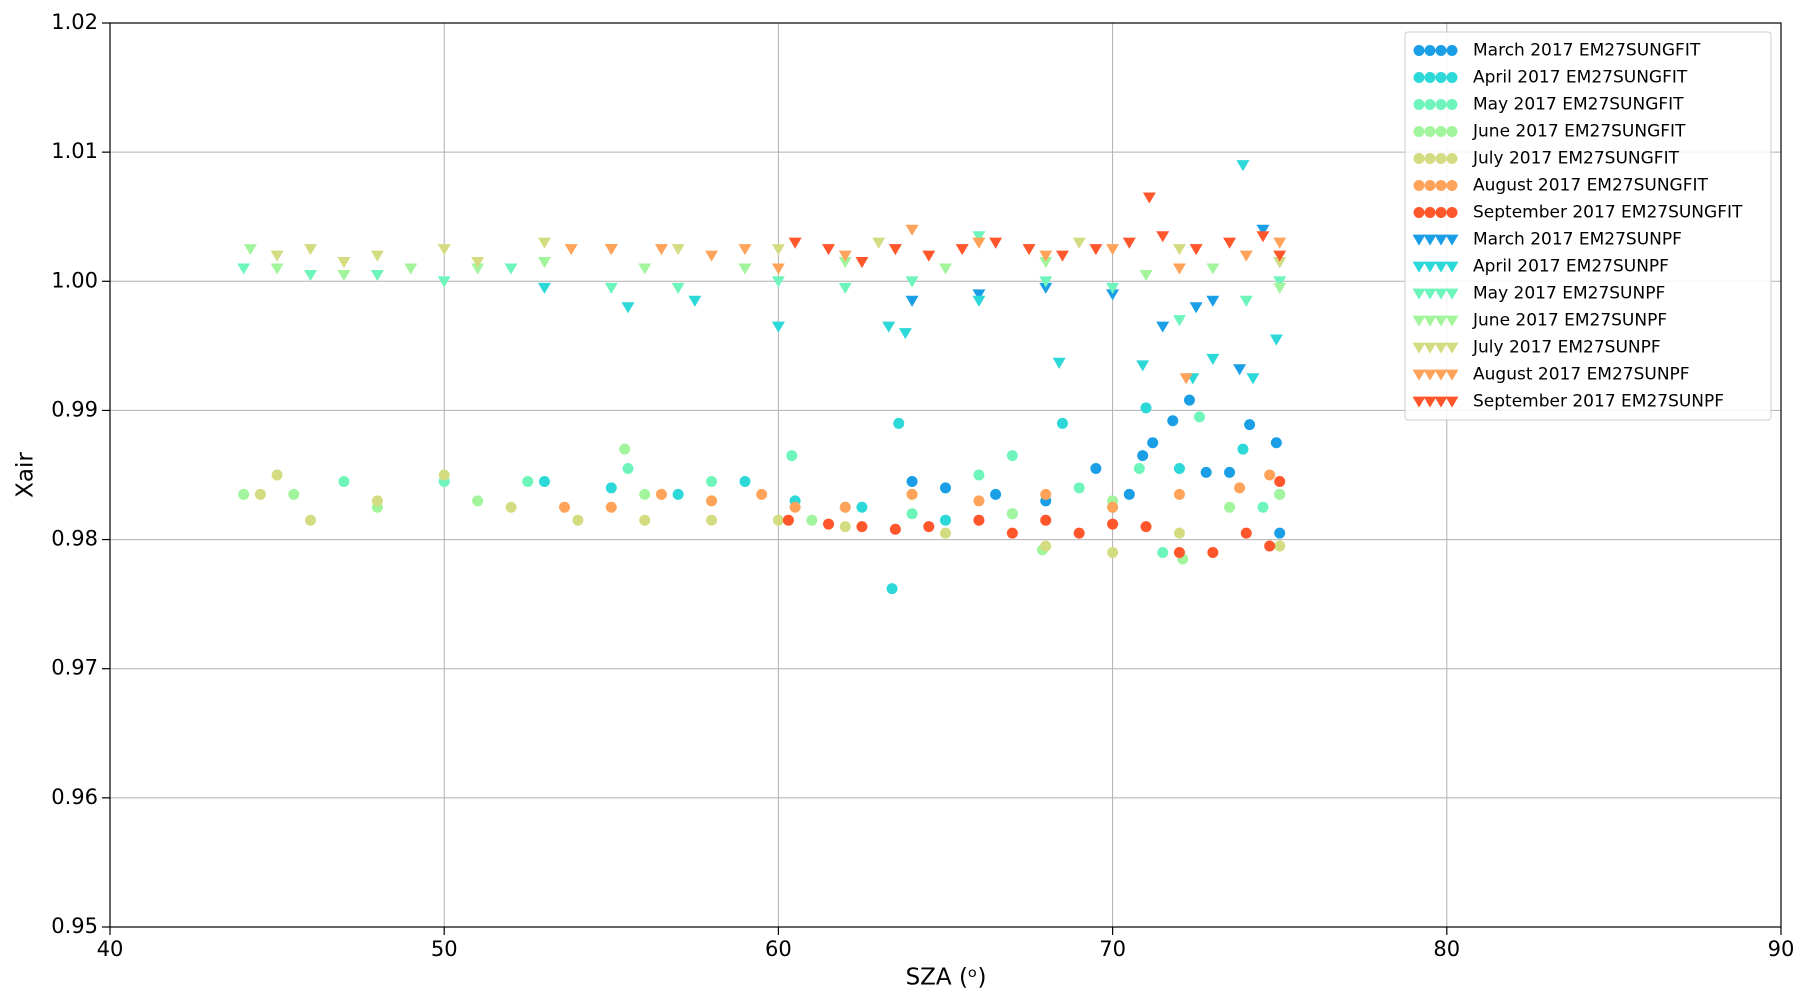 Image resolution: width=1801 pixels, height=1000 pixels. What do you see at coordinates (110, 949) in the screenshot?
I see `x-tick-label: 40` at bounding box center [110, 949].